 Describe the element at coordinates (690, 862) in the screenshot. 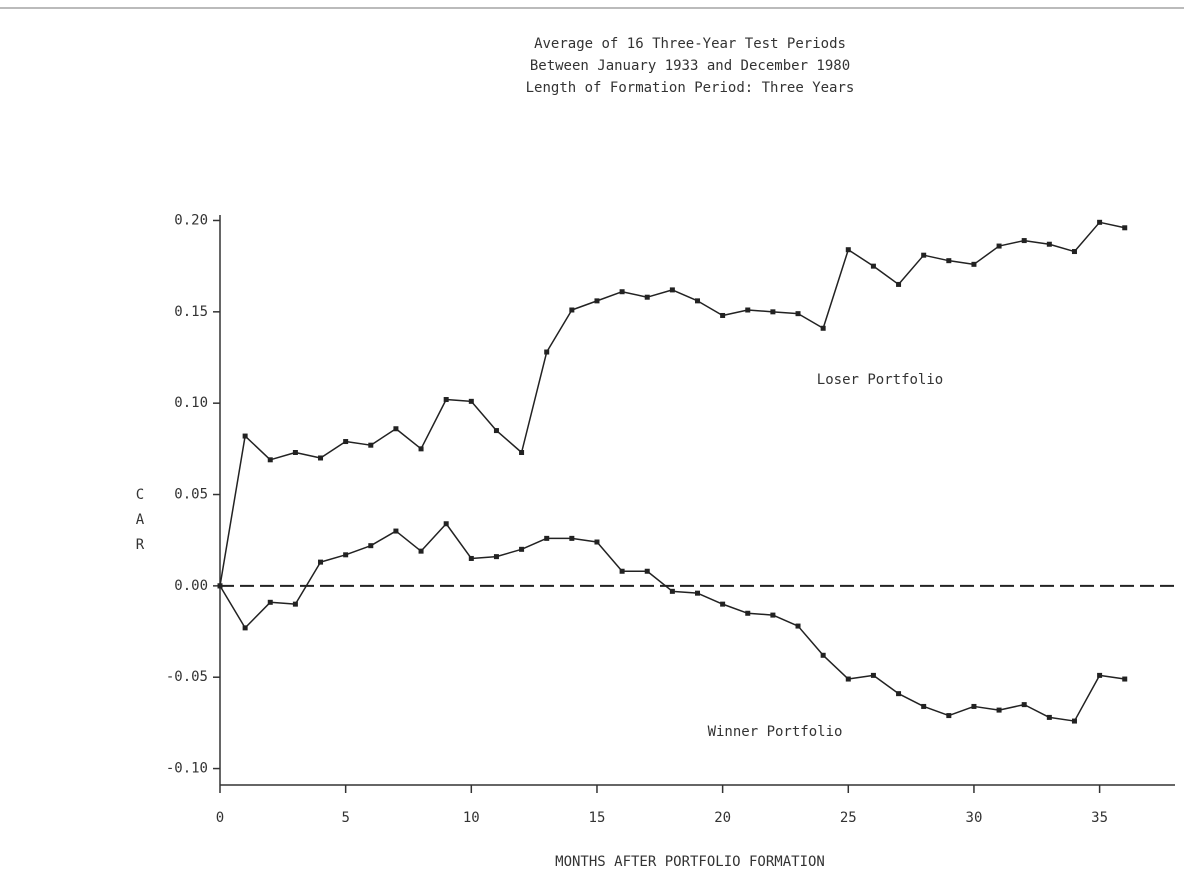

I see `x-axis-label: MONTHS AFTER PORTFOLIO FORMATION` at that location.